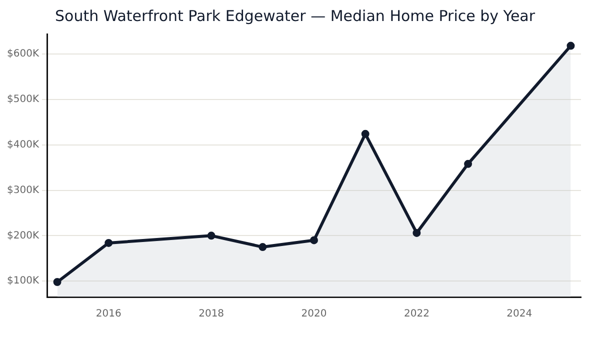  Describe the element at coordinates (23, 100) in the screenshot. I see `y-tick-label: $500K` at that location.